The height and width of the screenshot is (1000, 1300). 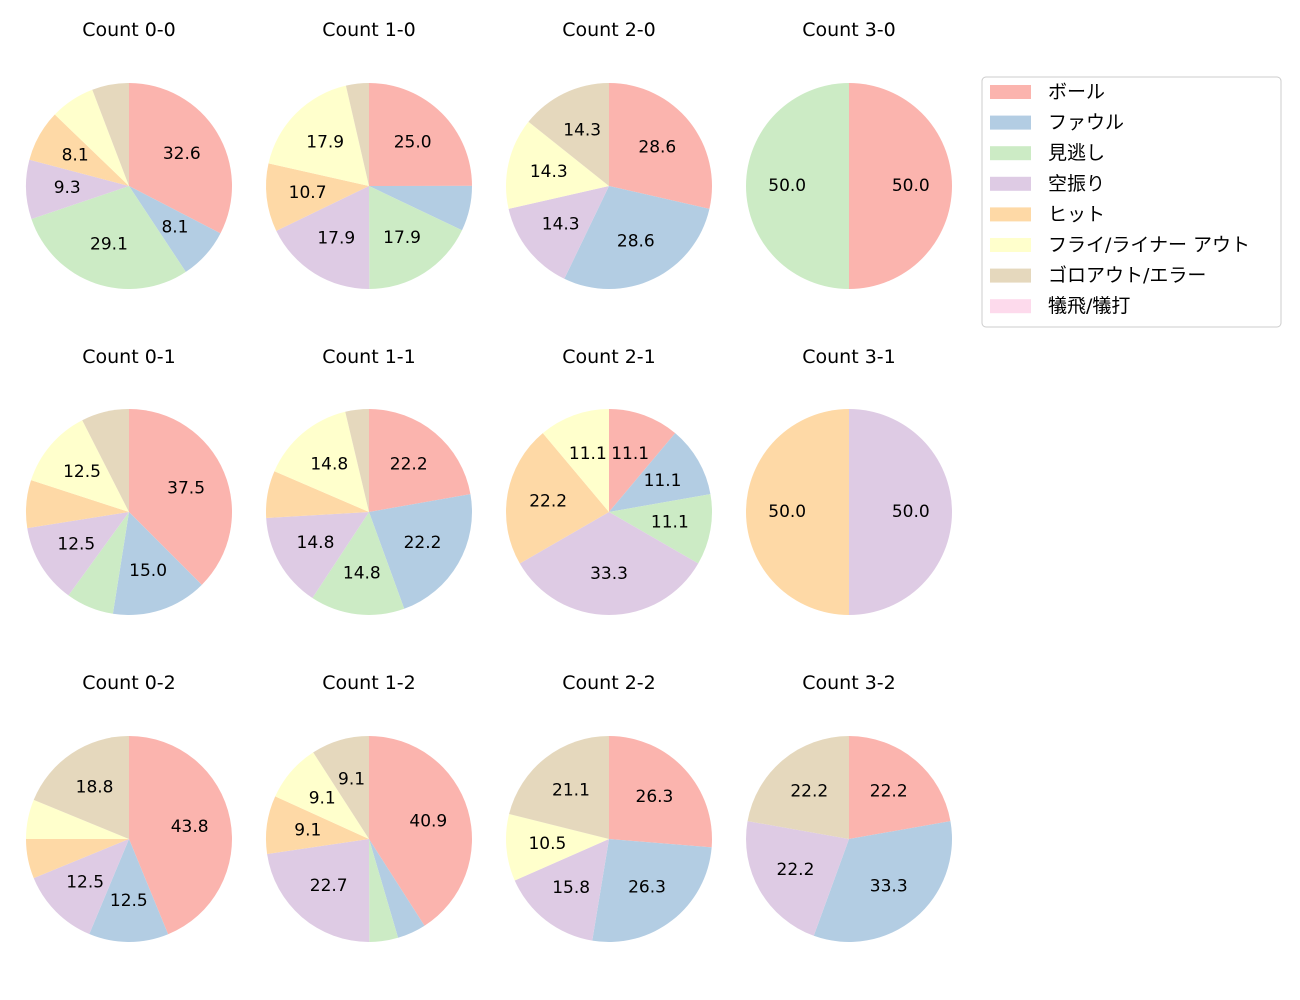 What do you see at coordinates (609, 683) in the screenshot?
I see `pie-title: Count 2-2` at bounding box center [609, 683].